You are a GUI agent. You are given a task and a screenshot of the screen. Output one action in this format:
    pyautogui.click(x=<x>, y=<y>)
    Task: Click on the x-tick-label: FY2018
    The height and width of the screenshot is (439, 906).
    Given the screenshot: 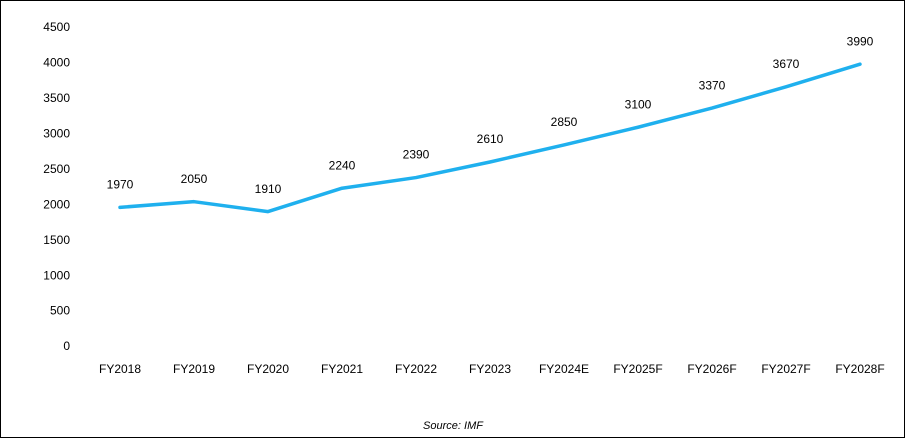 What is the action you would take?
    pyautogui.click(x=120, y=369)
    